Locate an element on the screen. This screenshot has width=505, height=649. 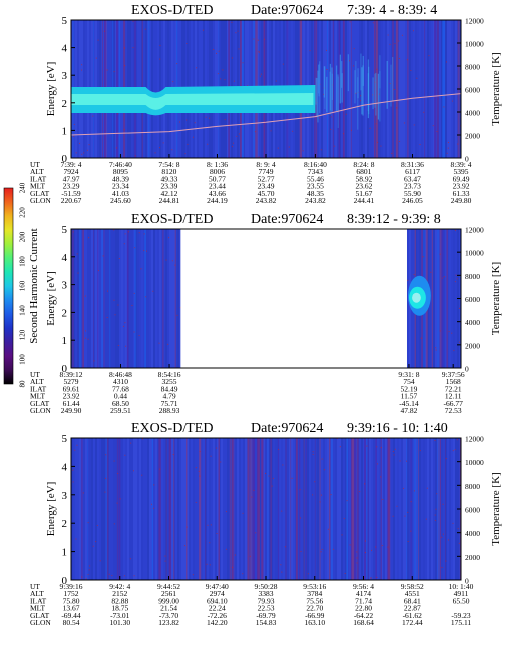
orbit-cell: 42.12 is located at coordinates (168, 193).